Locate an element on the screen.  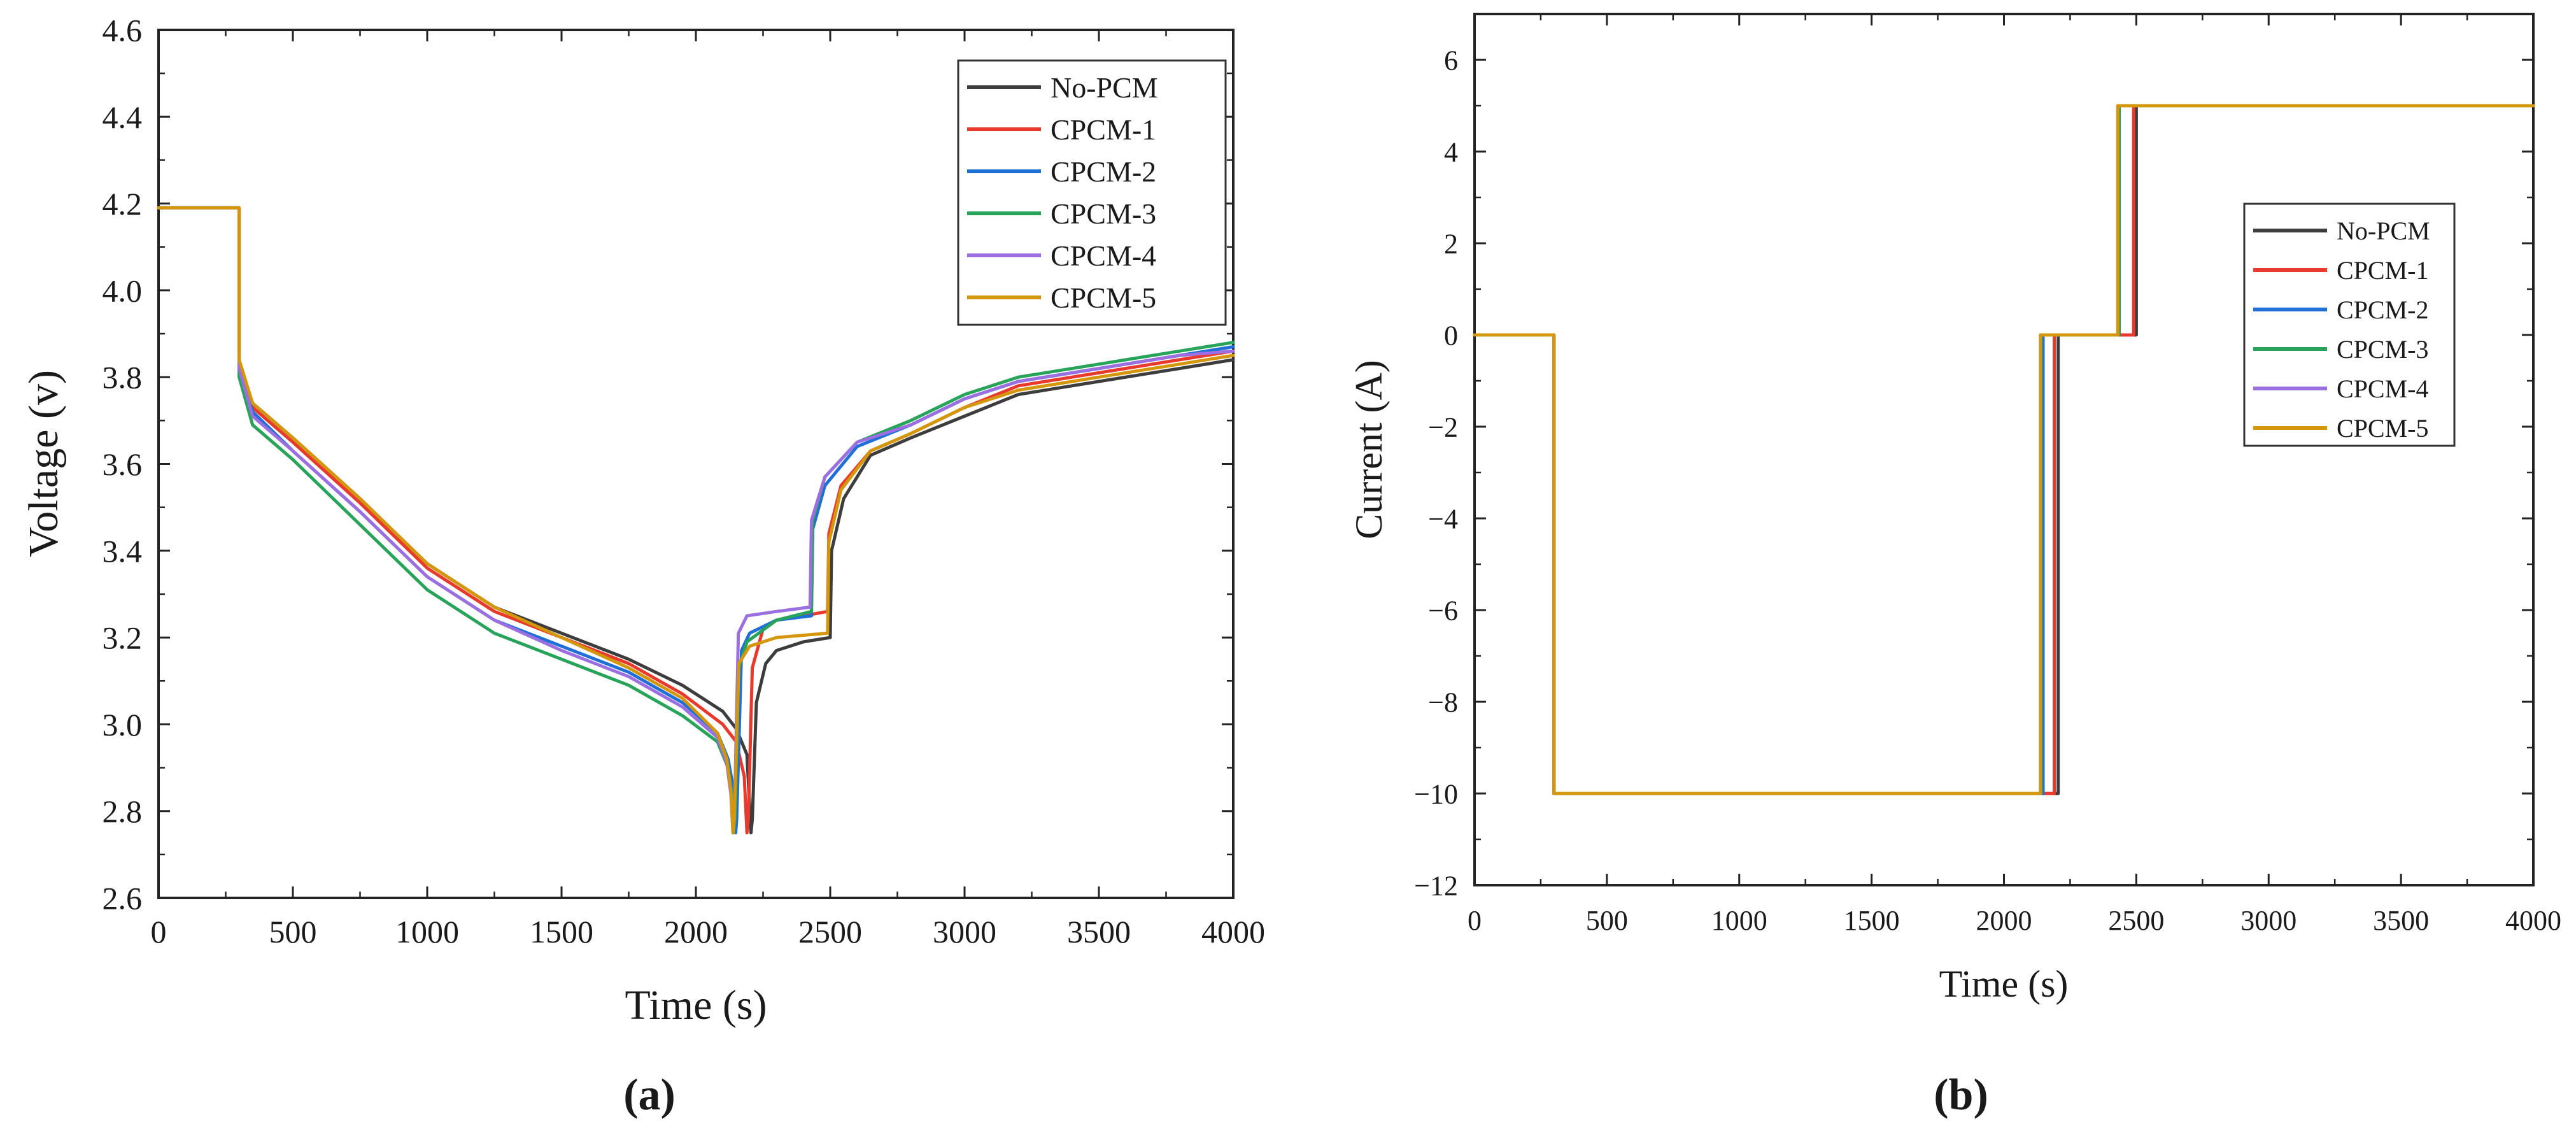
y-tick-label-b: 4 is located at coordinates (1451, 151).